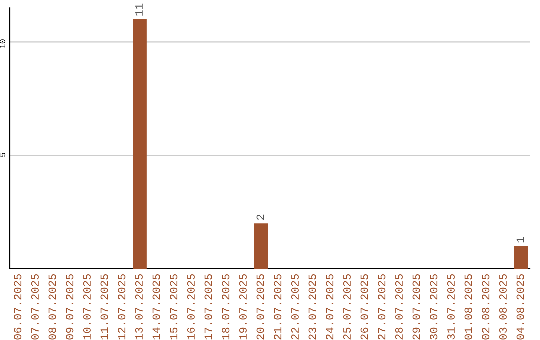 The image size is (540, 340). I want to click on x-tick-label: 20.07.2025, so click(260, 307).